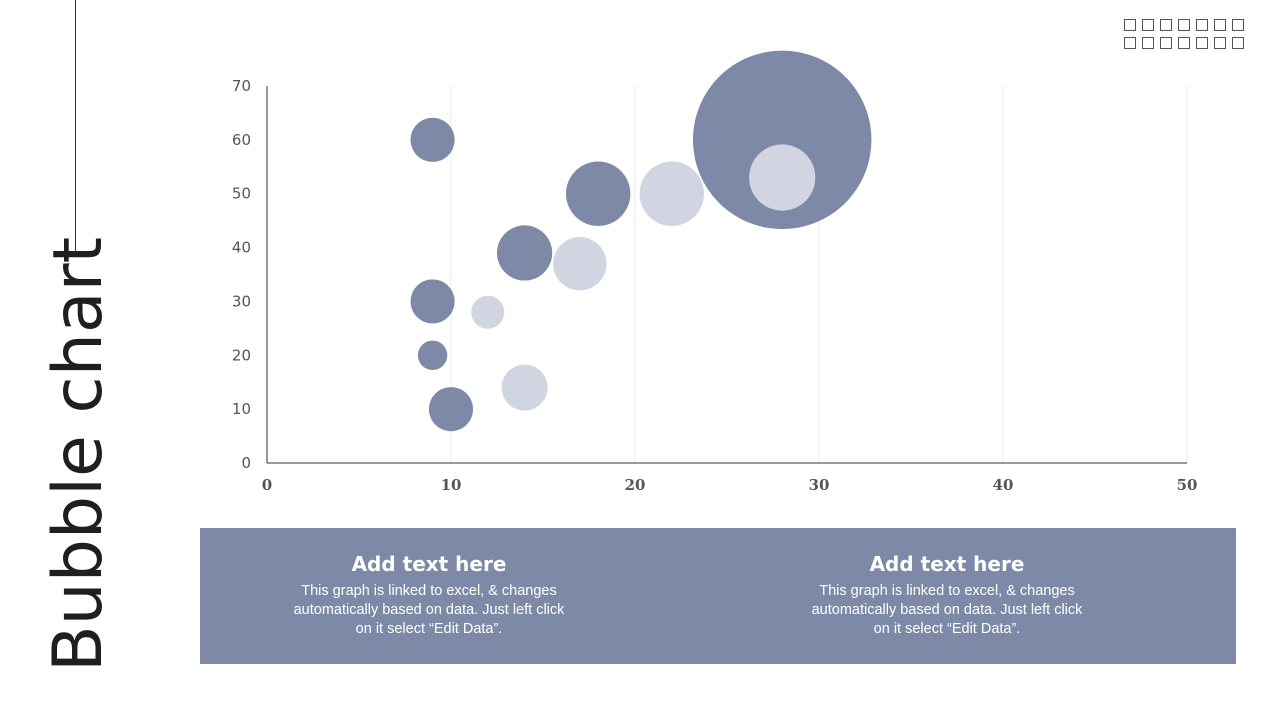  What do you see at coordinates (241, 248) in the screenshot?
I see `y-tick-label: 40` at bounding box center [241, 248].